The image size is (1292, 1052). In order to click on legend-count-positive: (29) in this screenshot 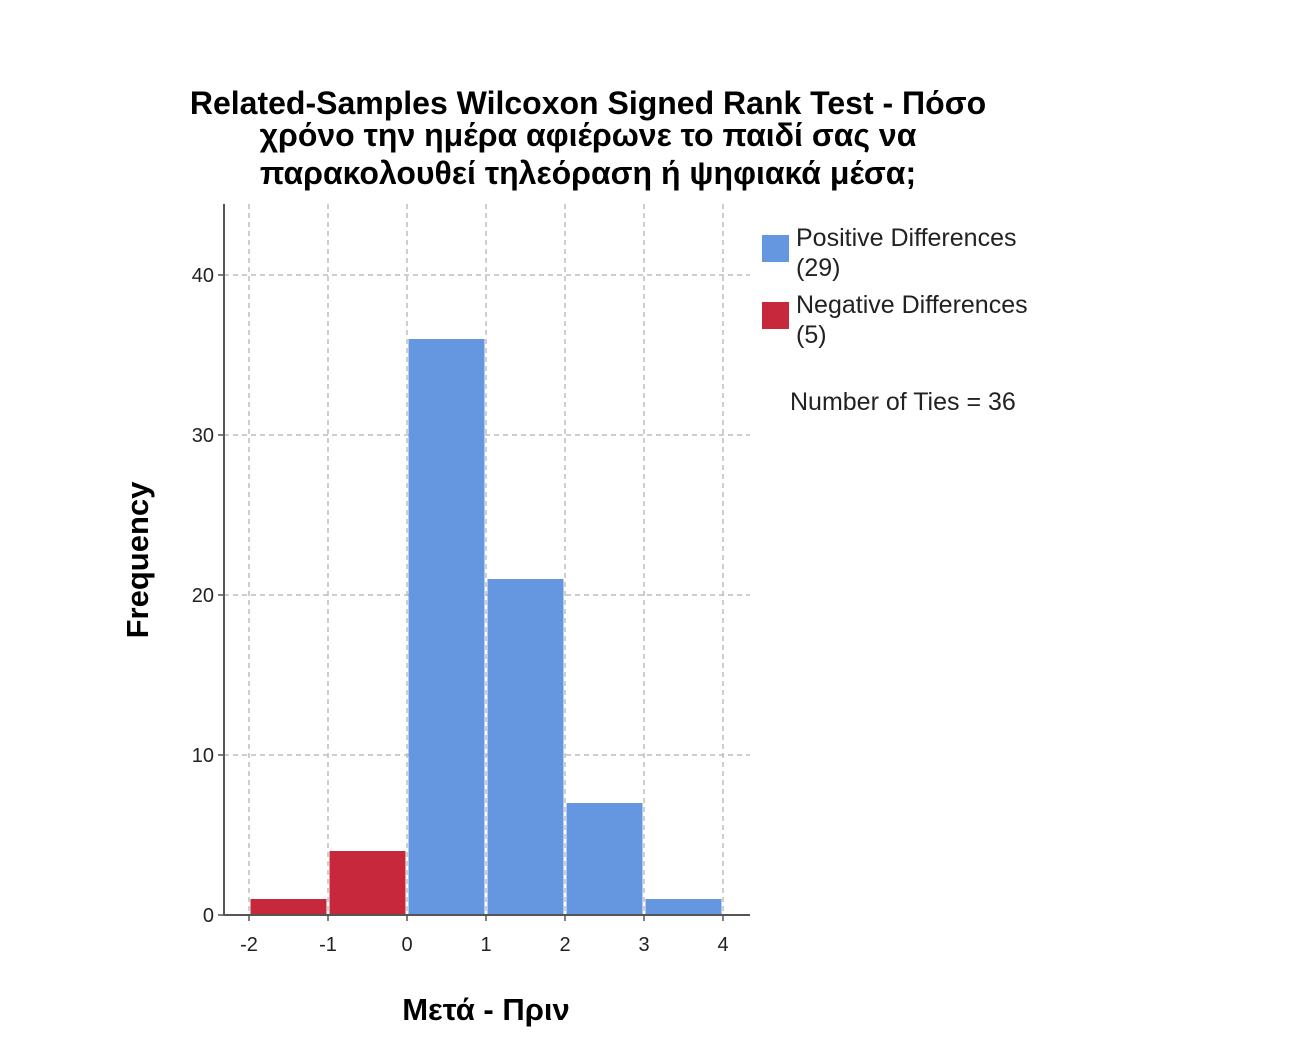, I will do `click(818, 268)`.